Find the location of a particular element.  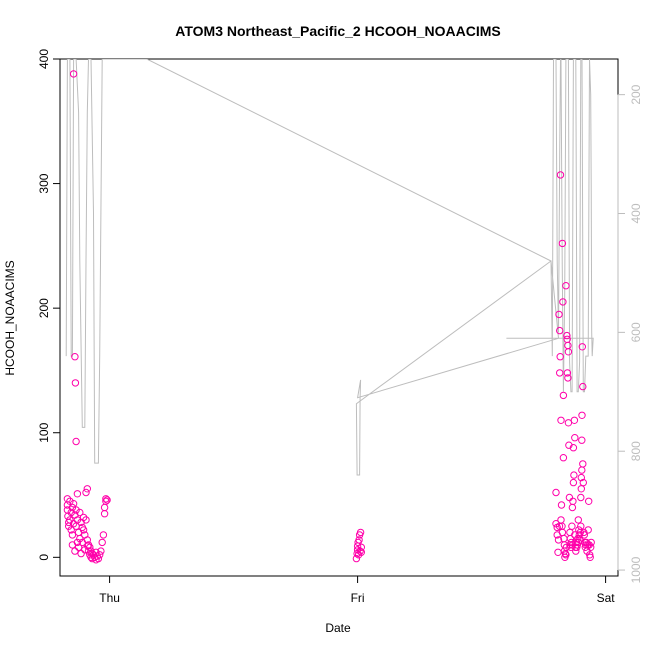

left-tick-label: 0 is located at coordinates (44, 557).